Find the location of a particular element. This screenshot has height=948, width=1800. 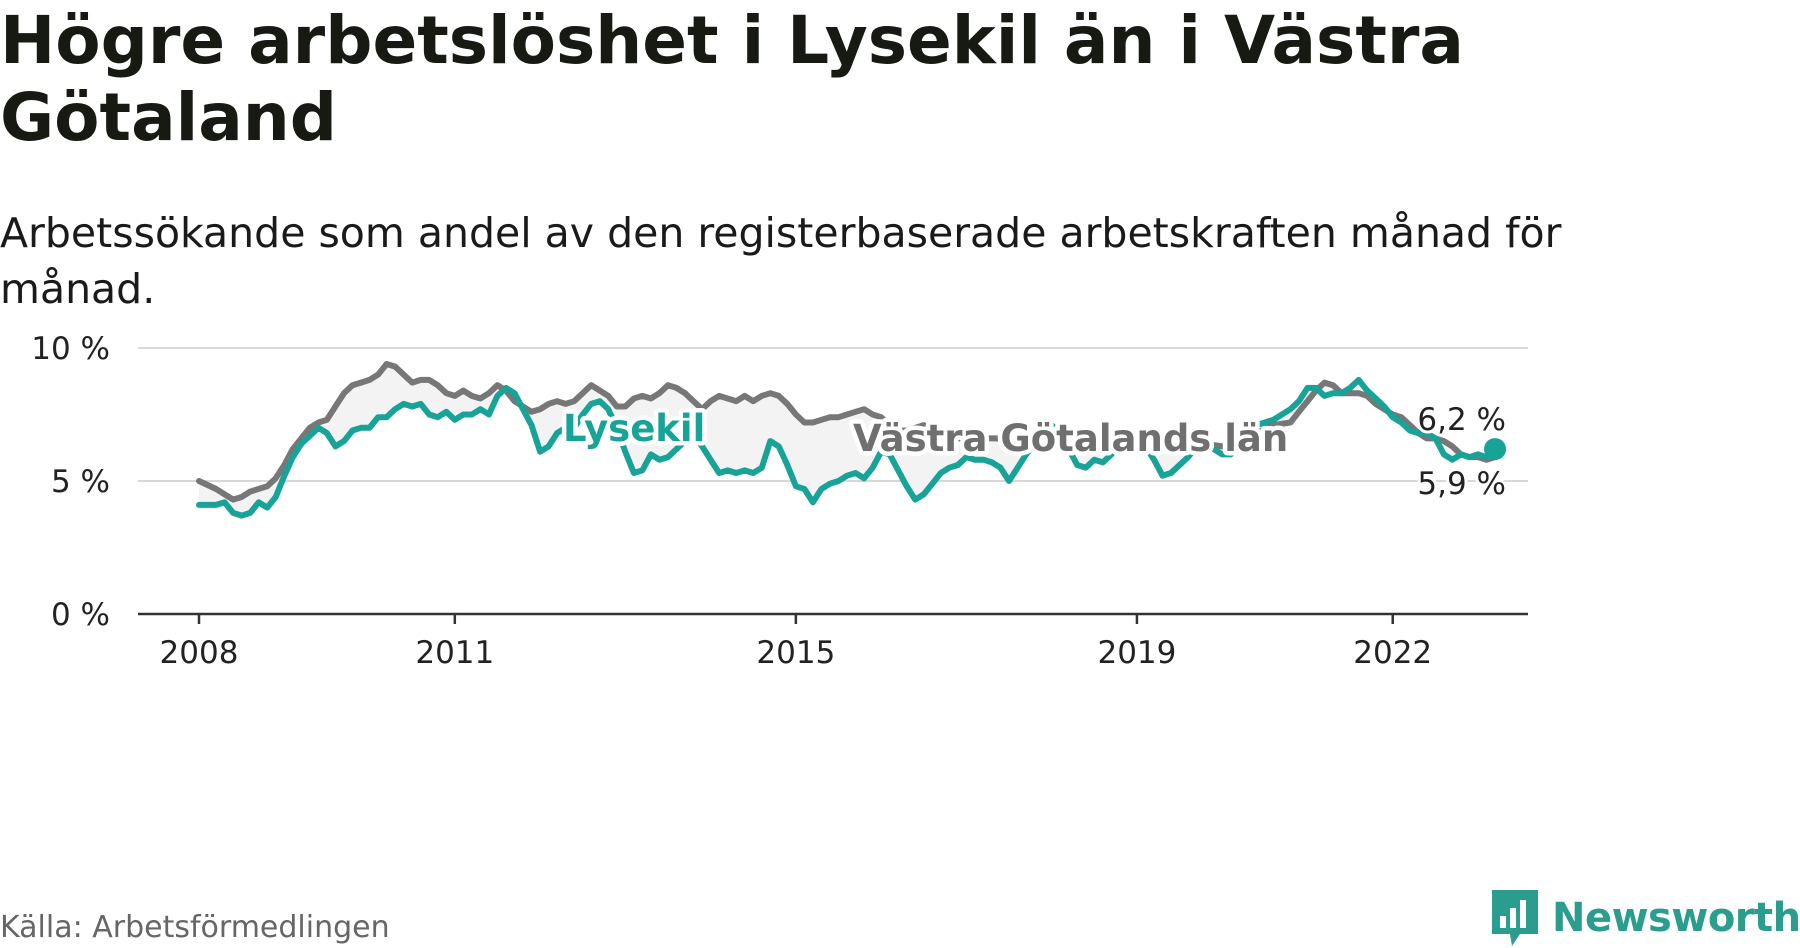

series-line-vastra-gotaland is located at coordinates (847, 432).